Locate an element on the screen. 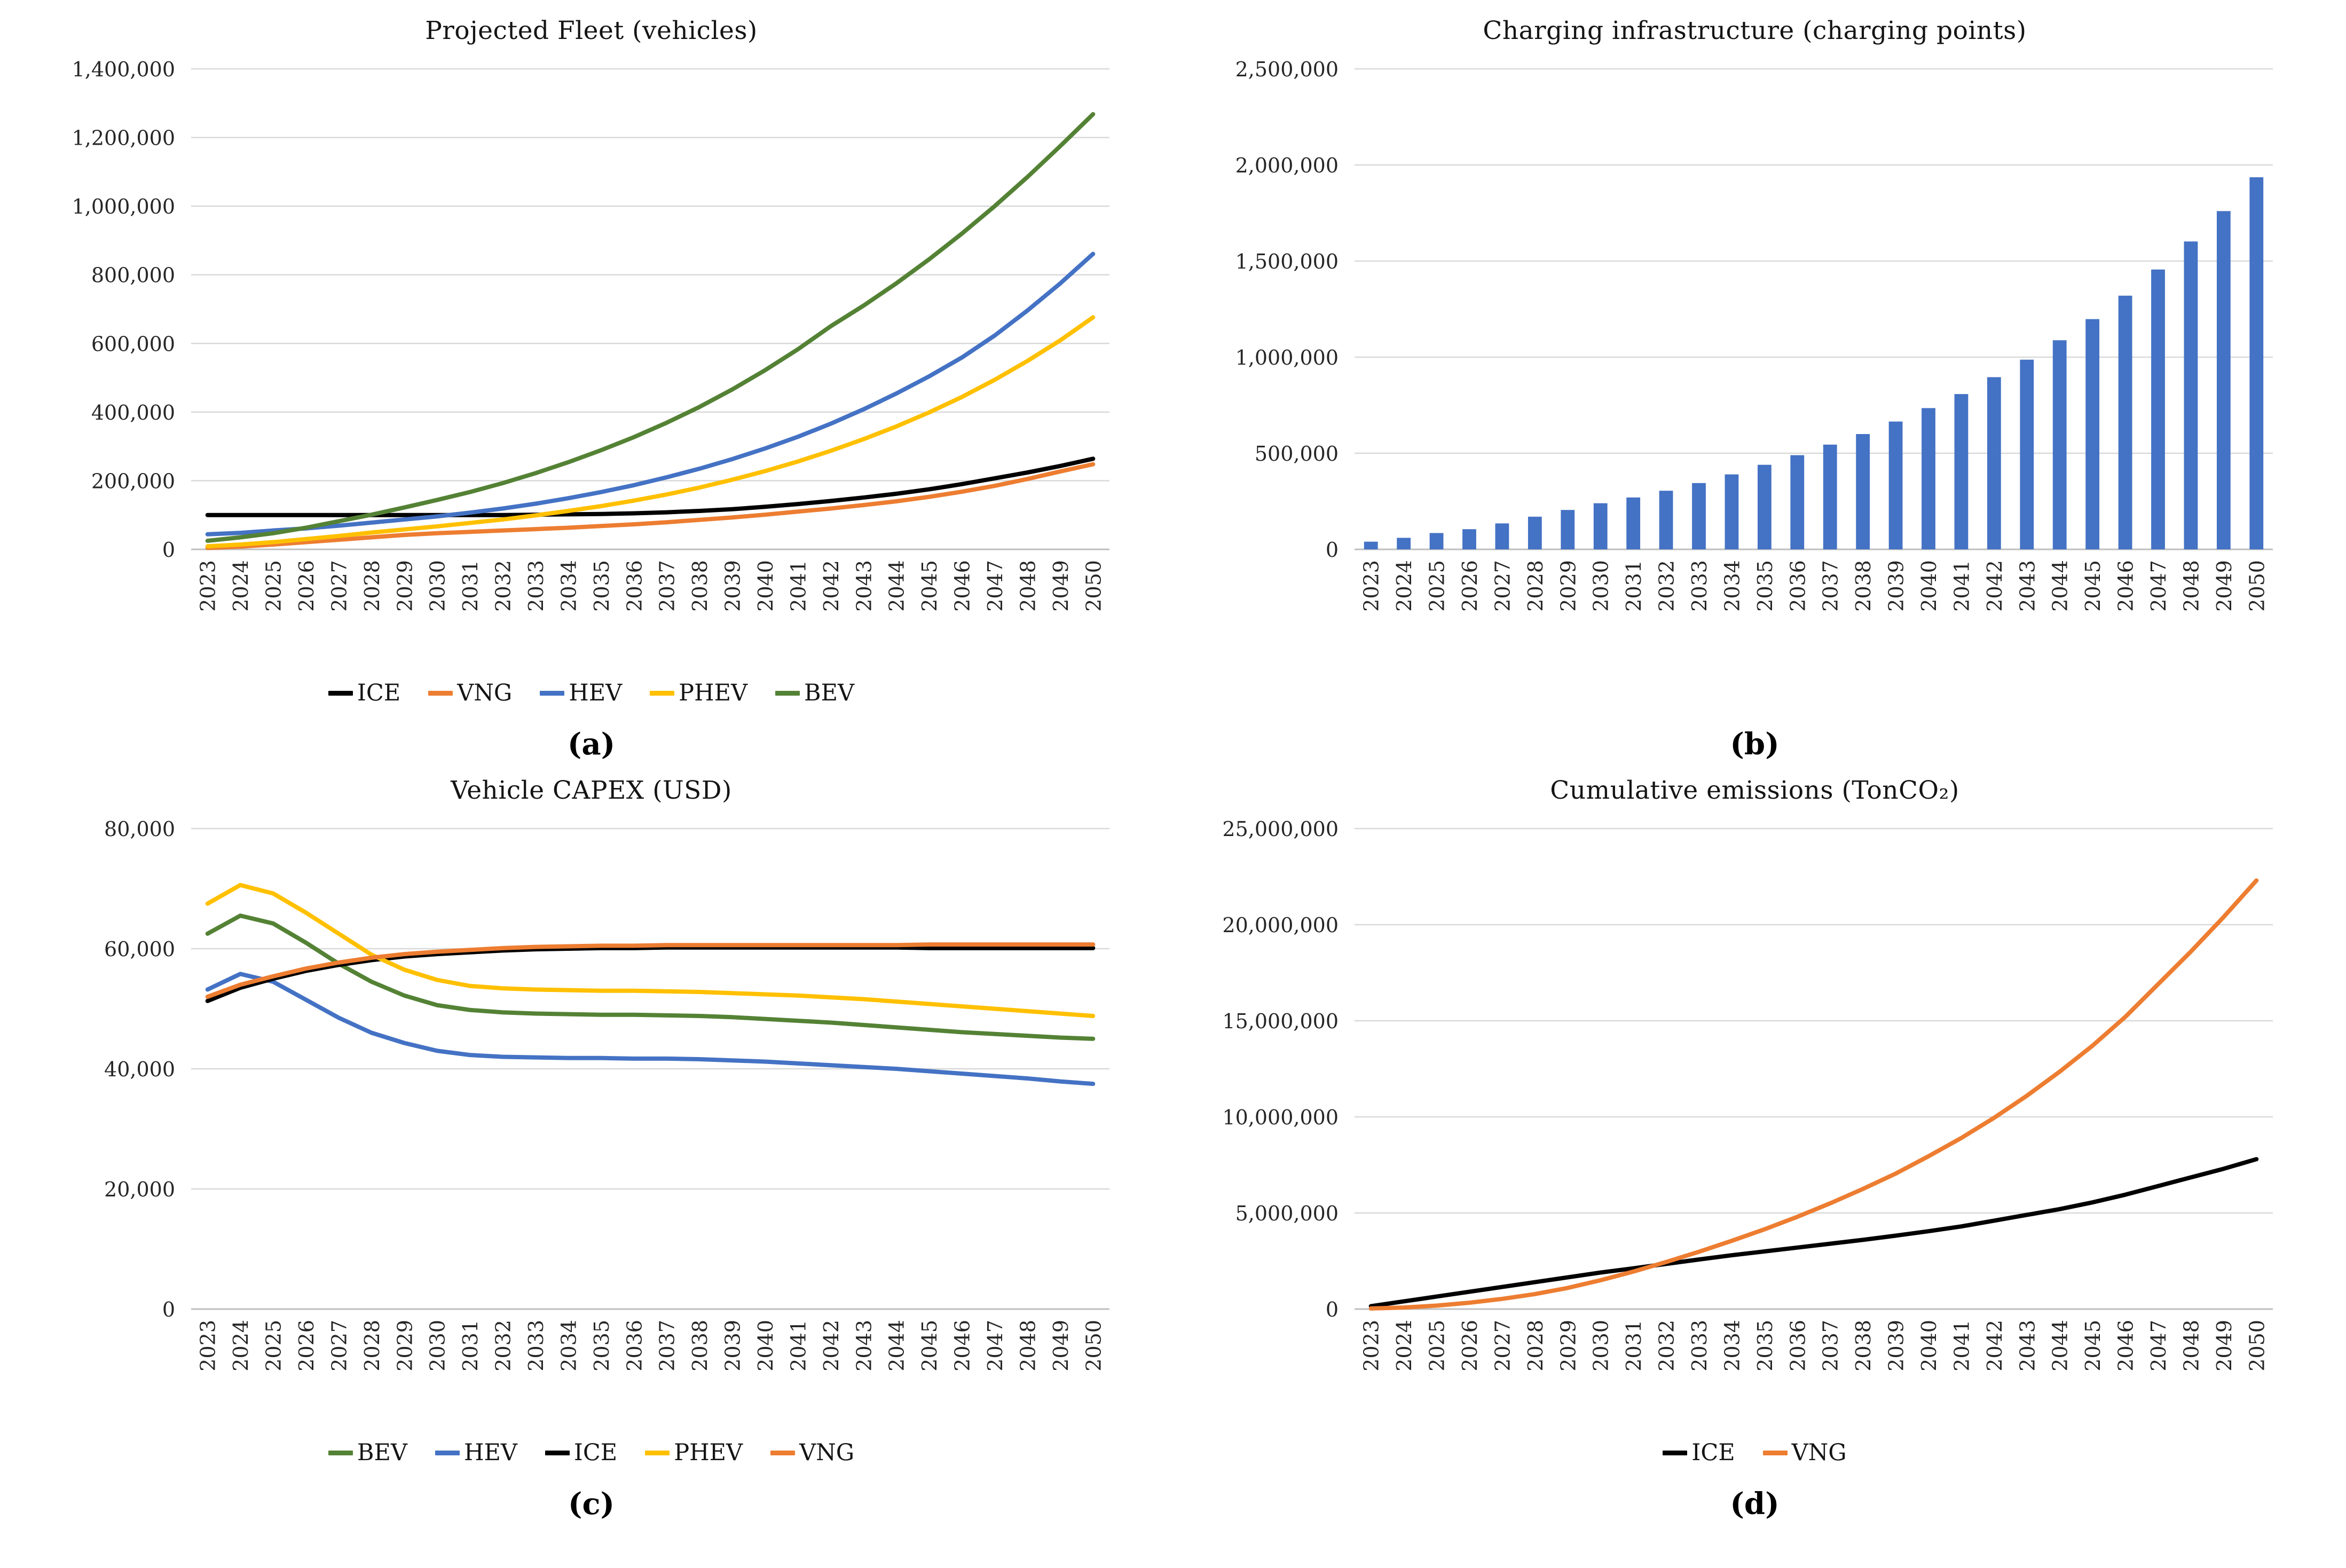 The image size is (2346, 1568). y-tick-label: 1,400,000 is located at coordinates (123, 69).